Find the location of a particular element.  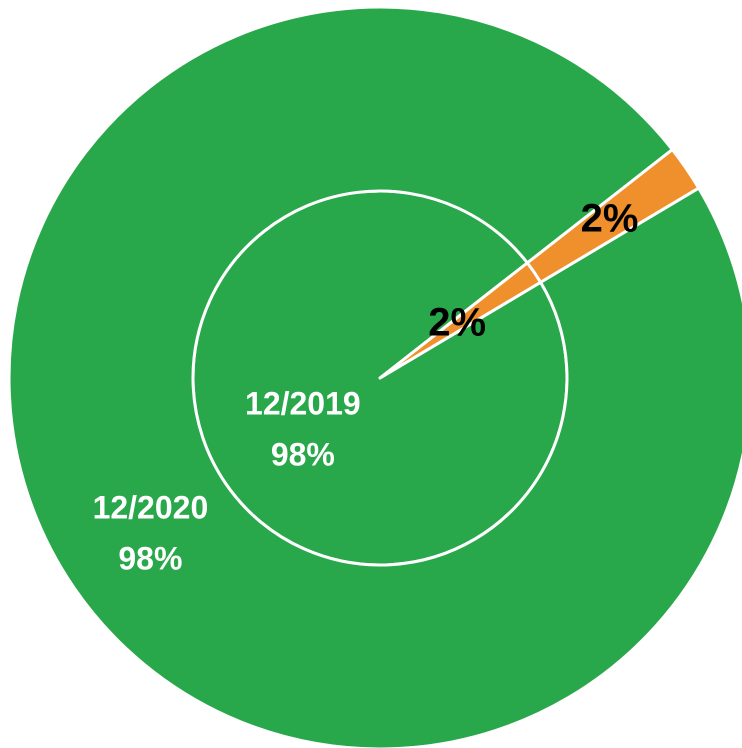

wedge is located at coordinates (613, 216).